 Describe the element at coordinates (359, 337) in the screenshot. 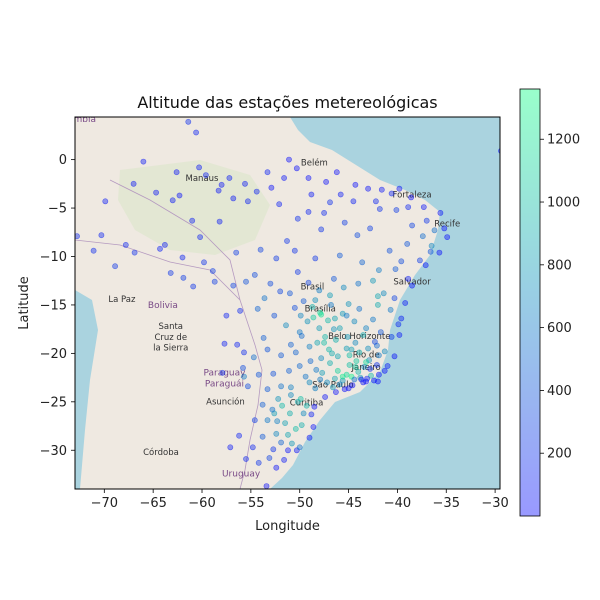

I see `basemap-label: Belo Horizonte` at that location.